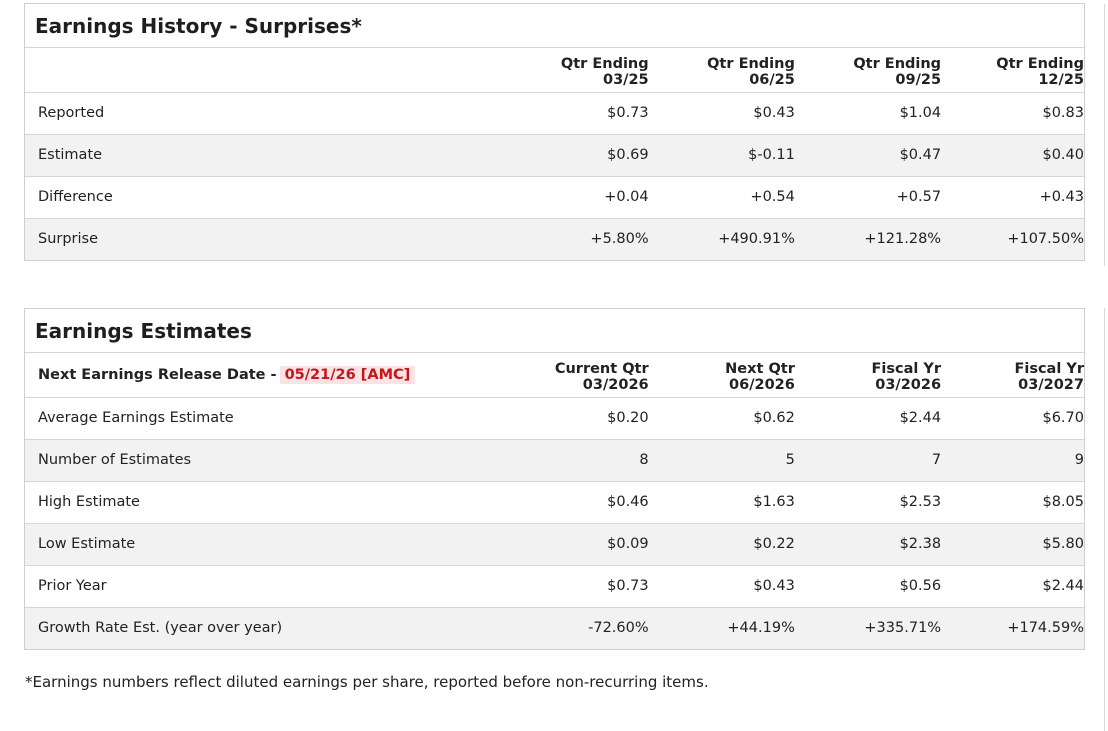  I want to click on row-label: Estimate, so click(70, 155).